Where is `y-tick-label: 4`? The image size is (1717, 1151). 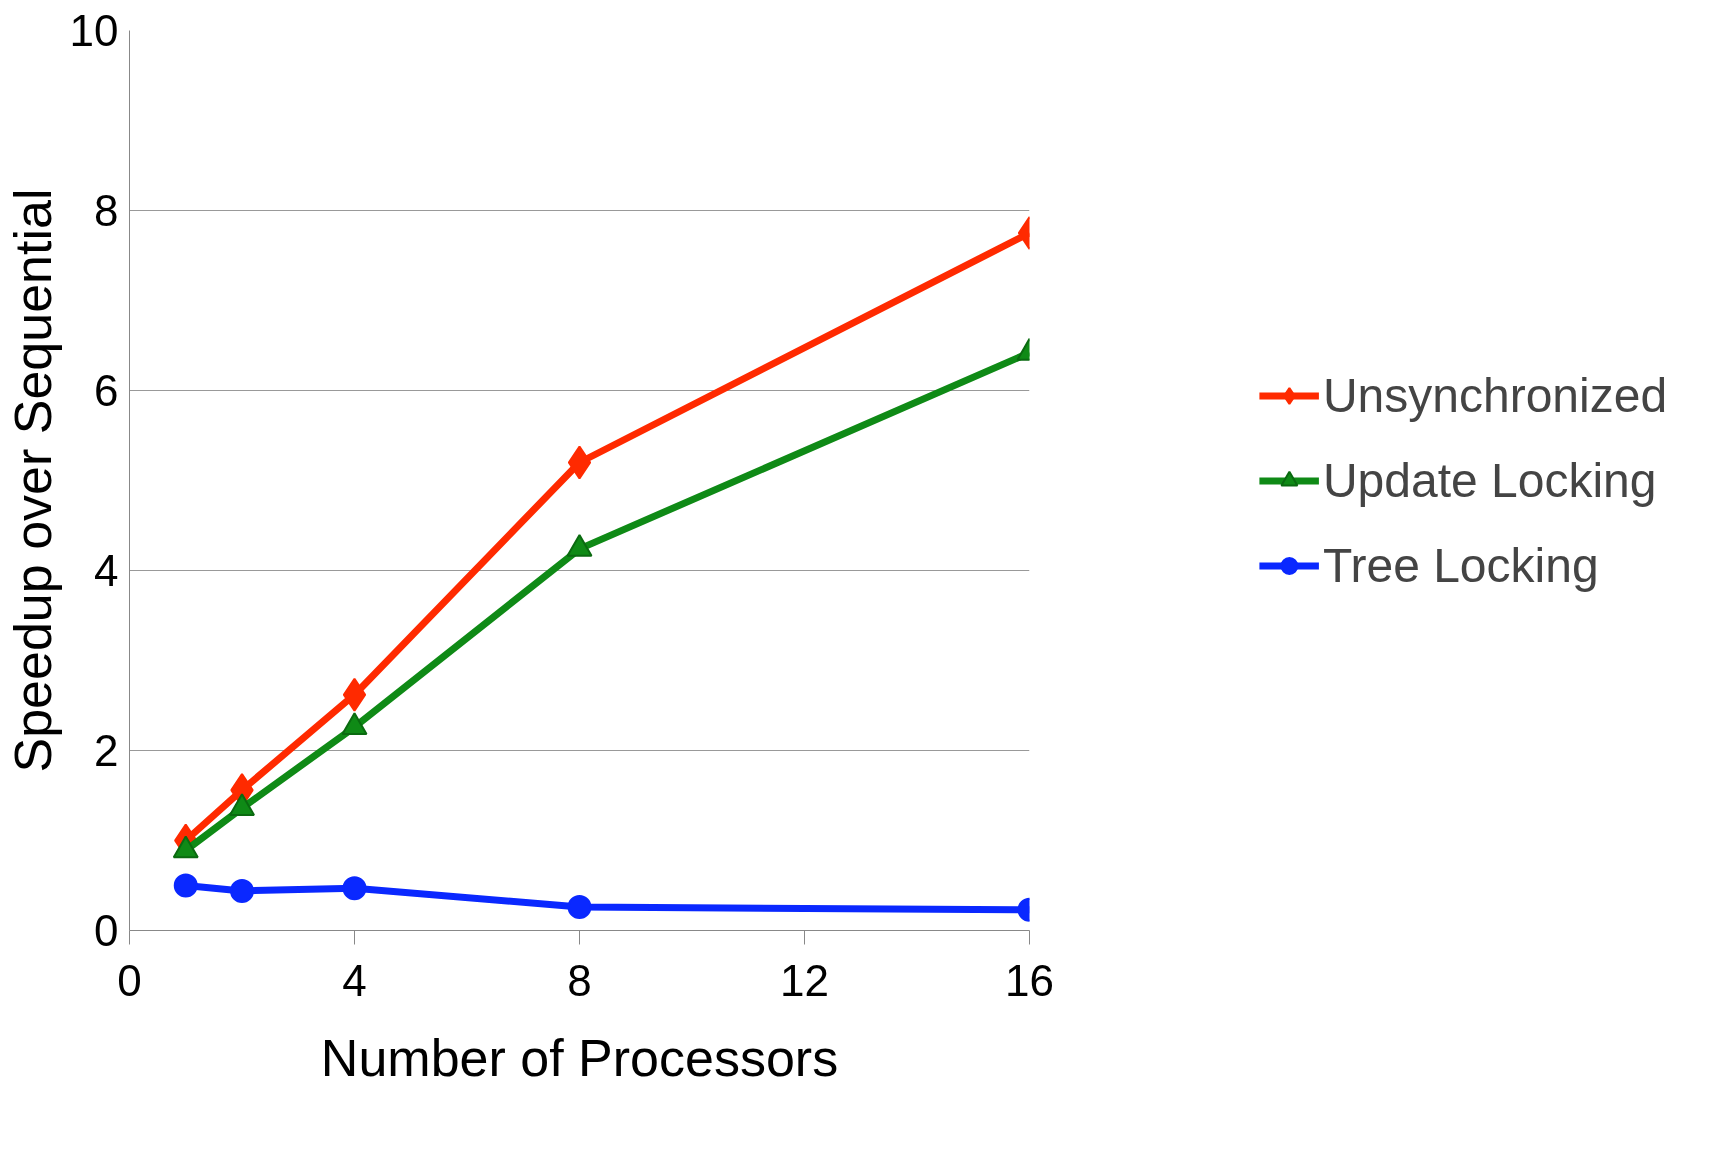
y-tick-label: 4 is located at coordinates (106, 570).